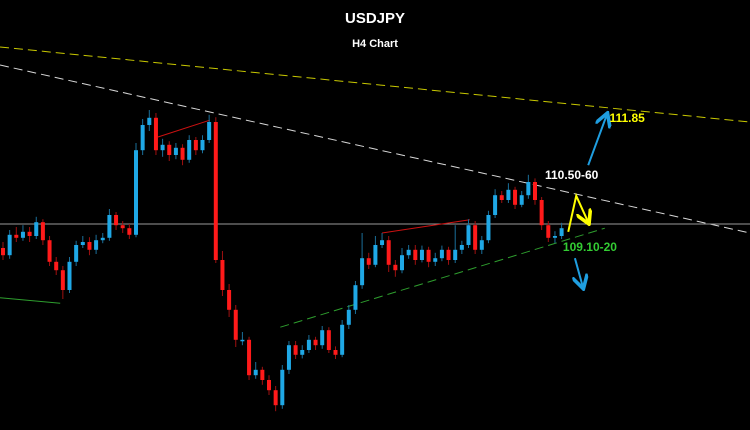 The width and height of the screenshot is (750, 430). I want to click on support-zone-label: 109.10-20, so click(590, 247).